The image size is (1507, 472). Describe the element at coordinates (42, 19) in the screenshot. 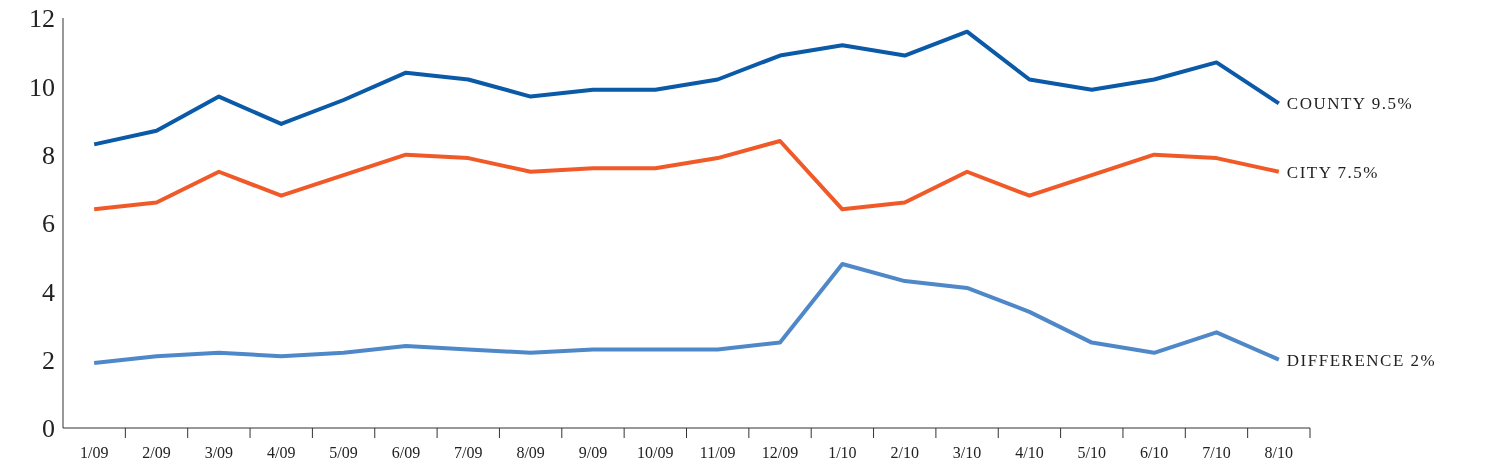

I see `y-tick-label: 12` at that location.